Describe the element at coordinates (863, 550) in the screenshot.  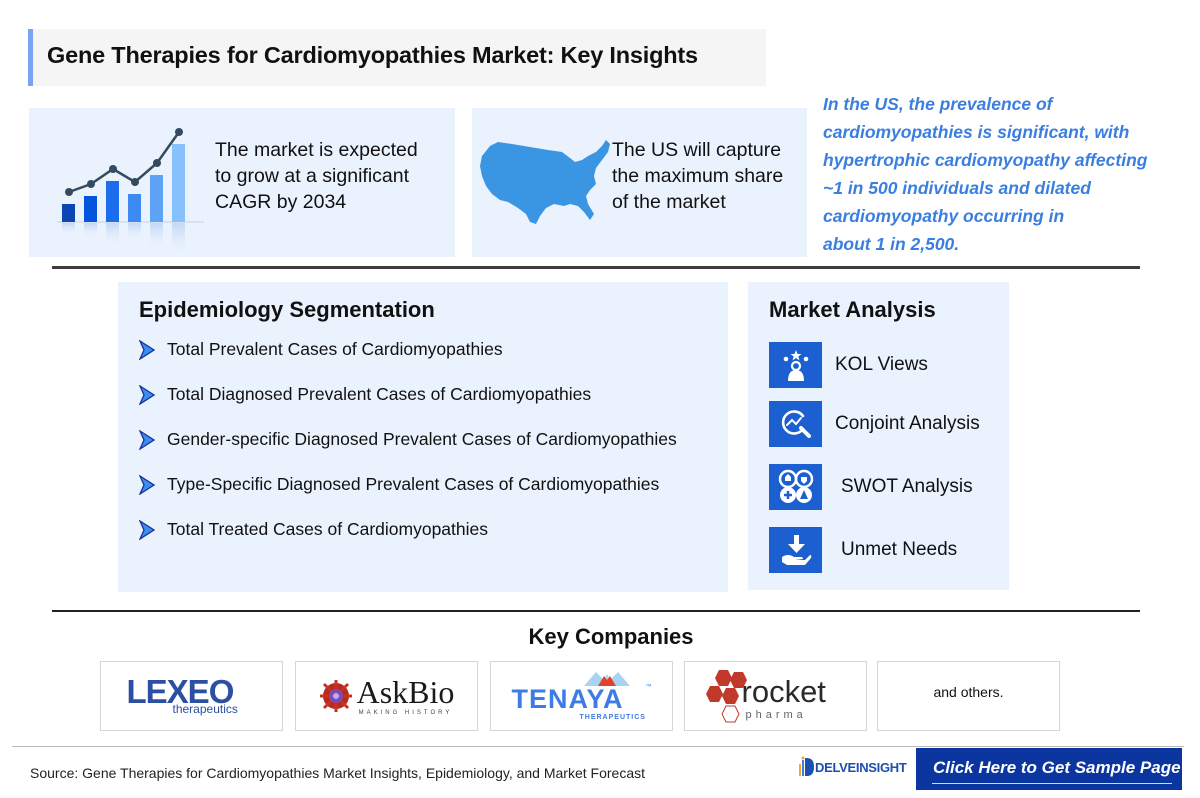
I see `market-analysis-item-unmet-needs: Unmet Needs` at that location.